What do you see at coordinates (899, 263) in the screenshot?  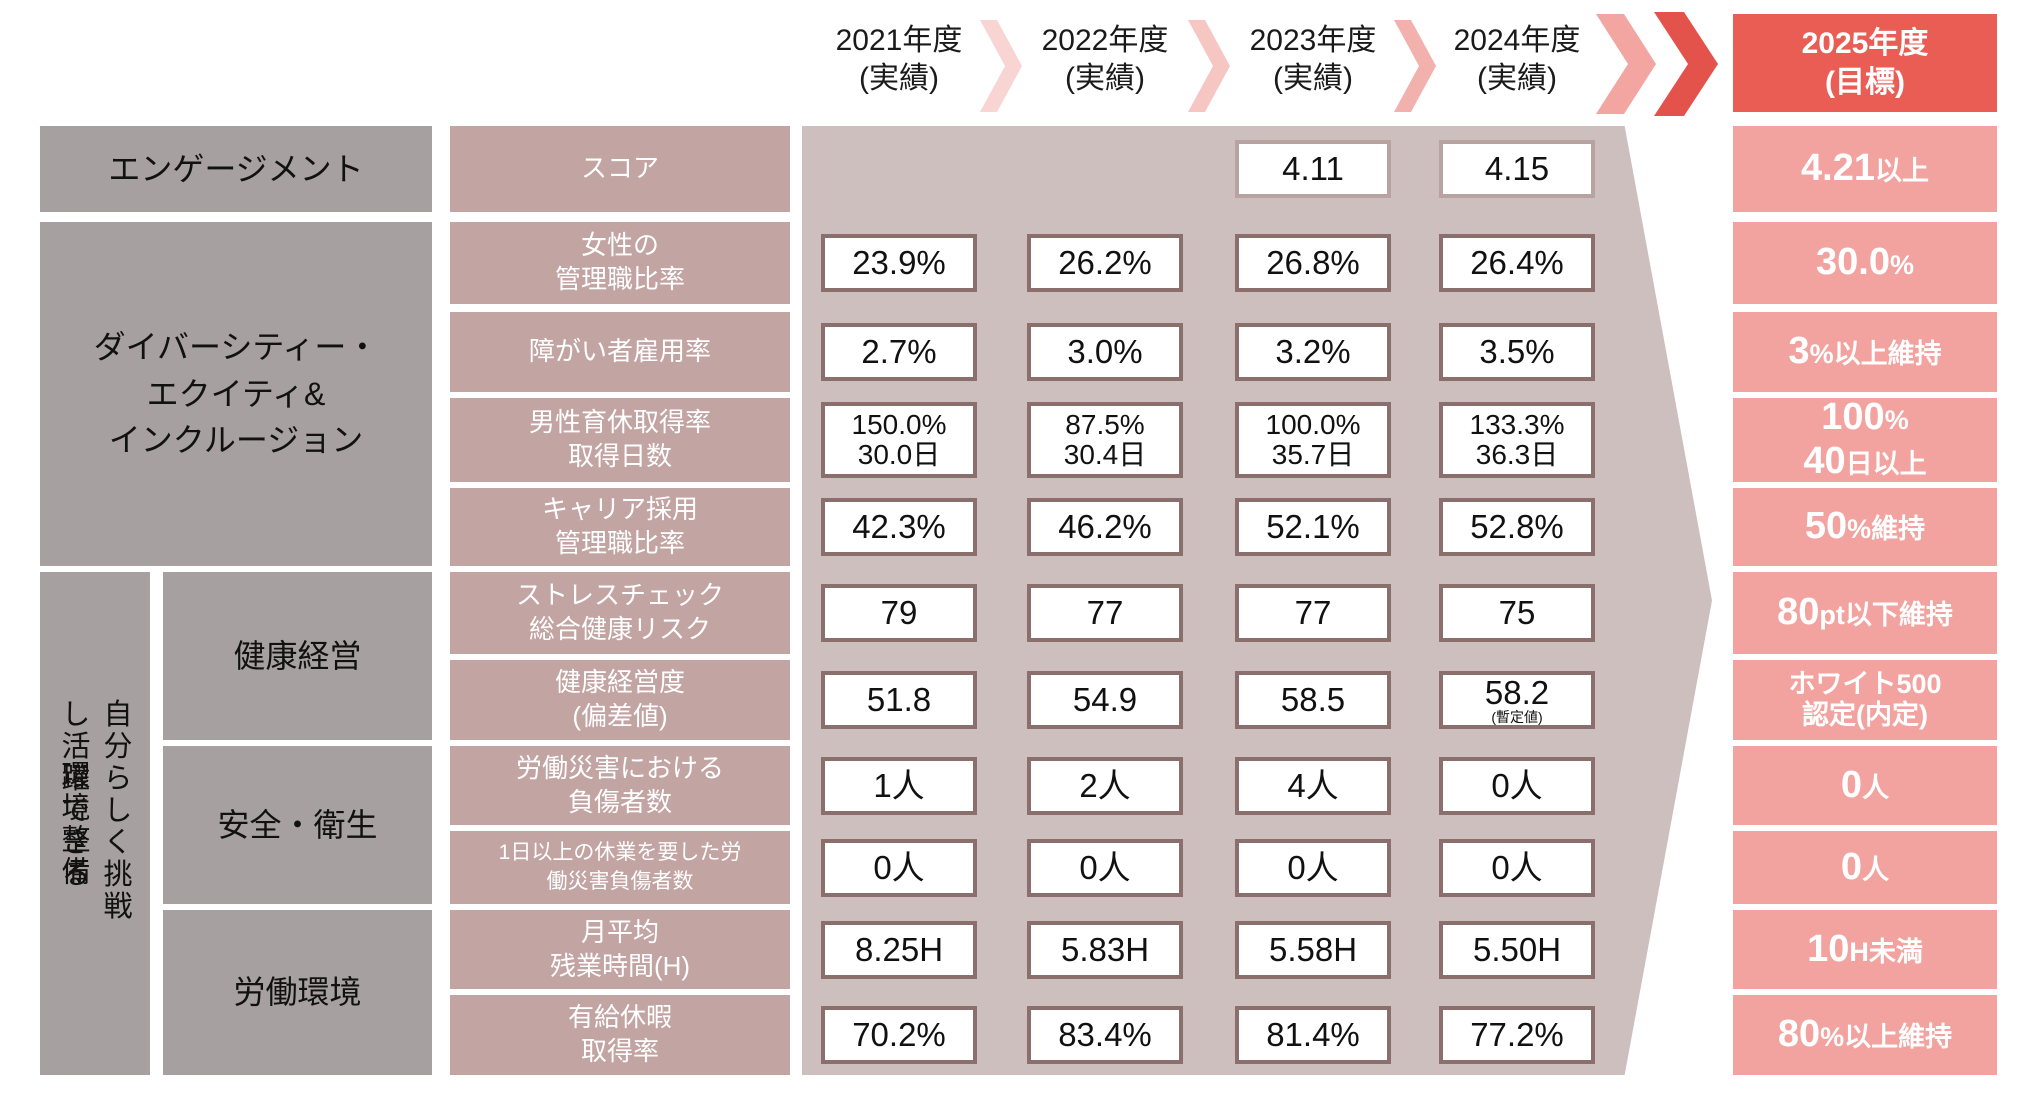 I see `value-2021: 23.9%` at bounding box center [899, 263].